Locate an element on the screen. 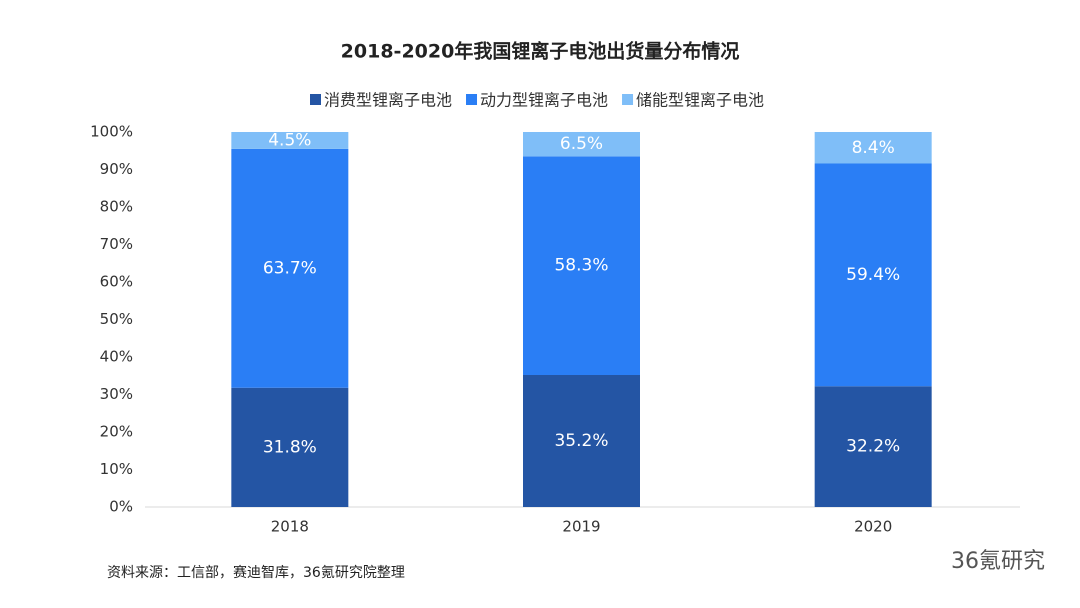 This screenshot has width=1080, height=608. y-tick-label: 100% is located at coordinates (111, 132).